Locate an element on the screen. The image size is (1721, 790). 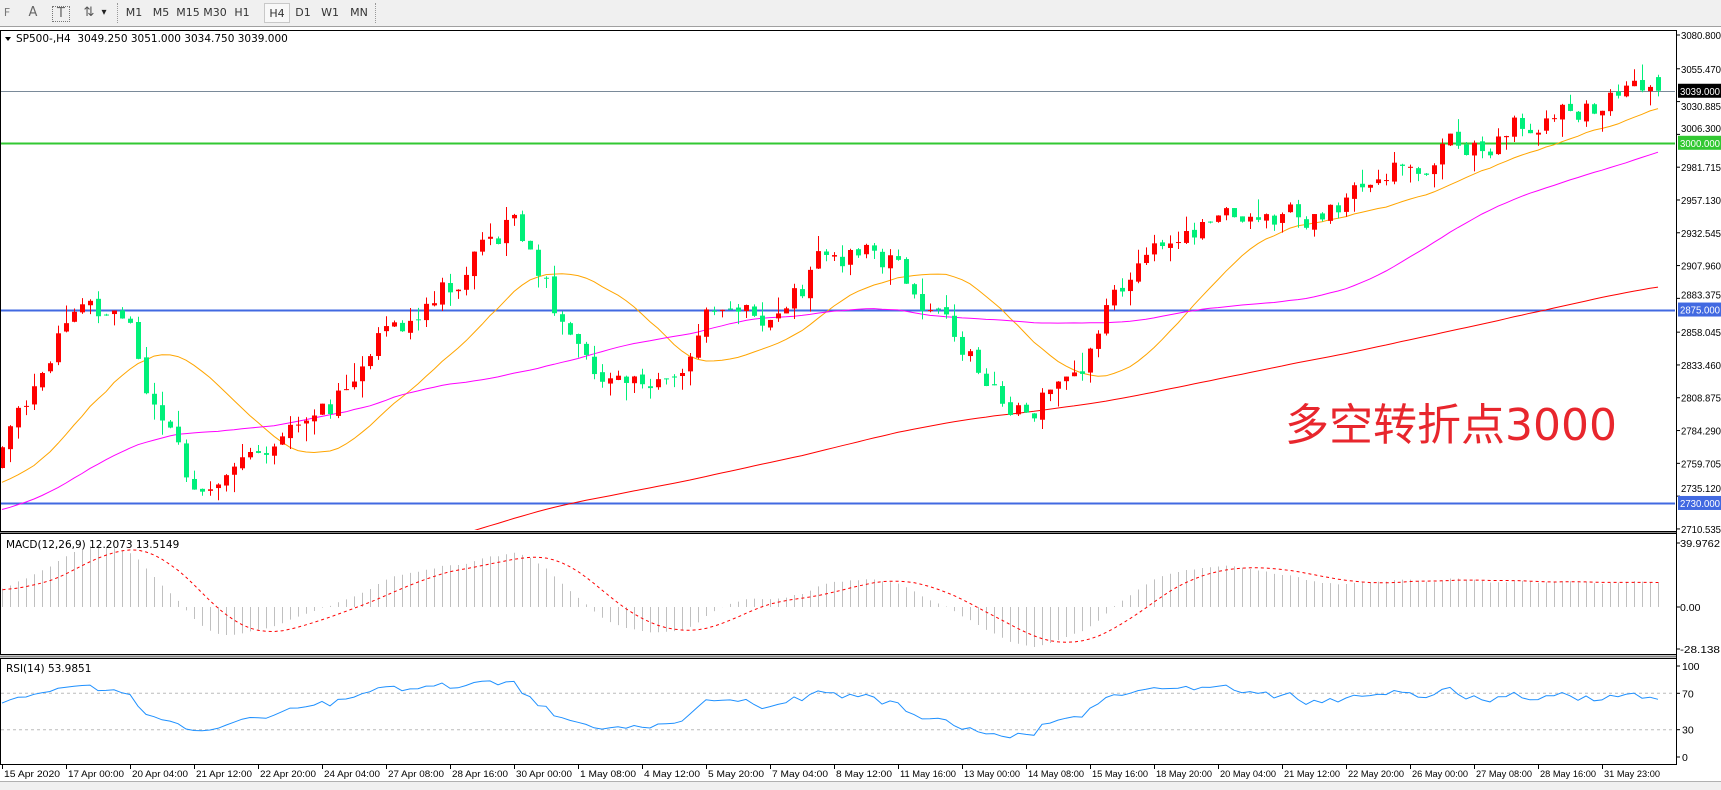
macd-signal-line is located at coordinates (830, 596).